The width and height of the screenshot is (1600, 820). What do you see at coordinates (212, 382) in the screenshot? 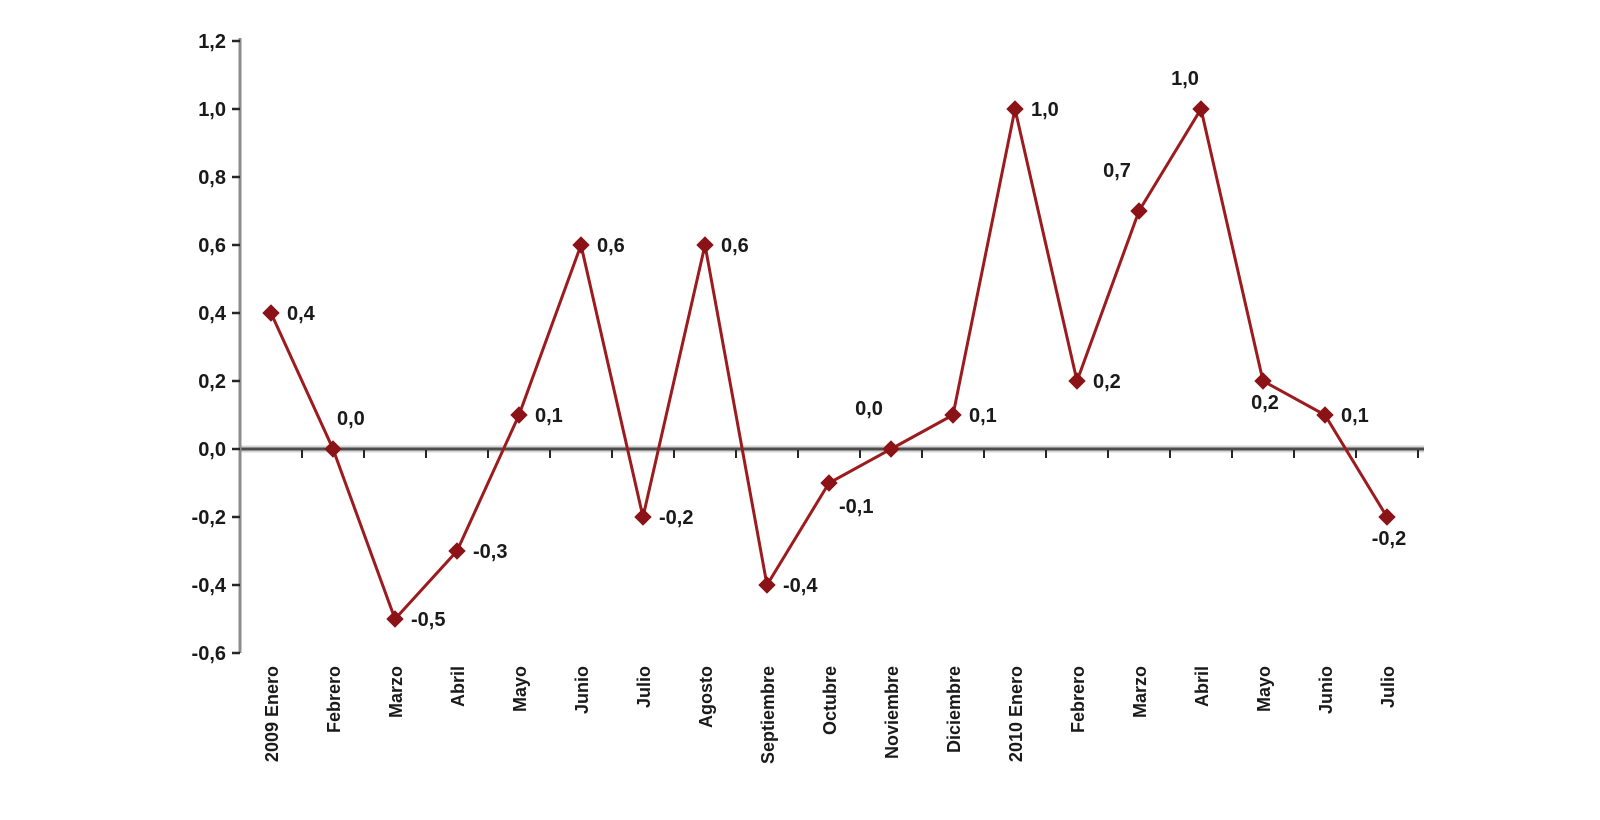
I see `y-tick-label: 0,2` at bounding box center [212, 382].